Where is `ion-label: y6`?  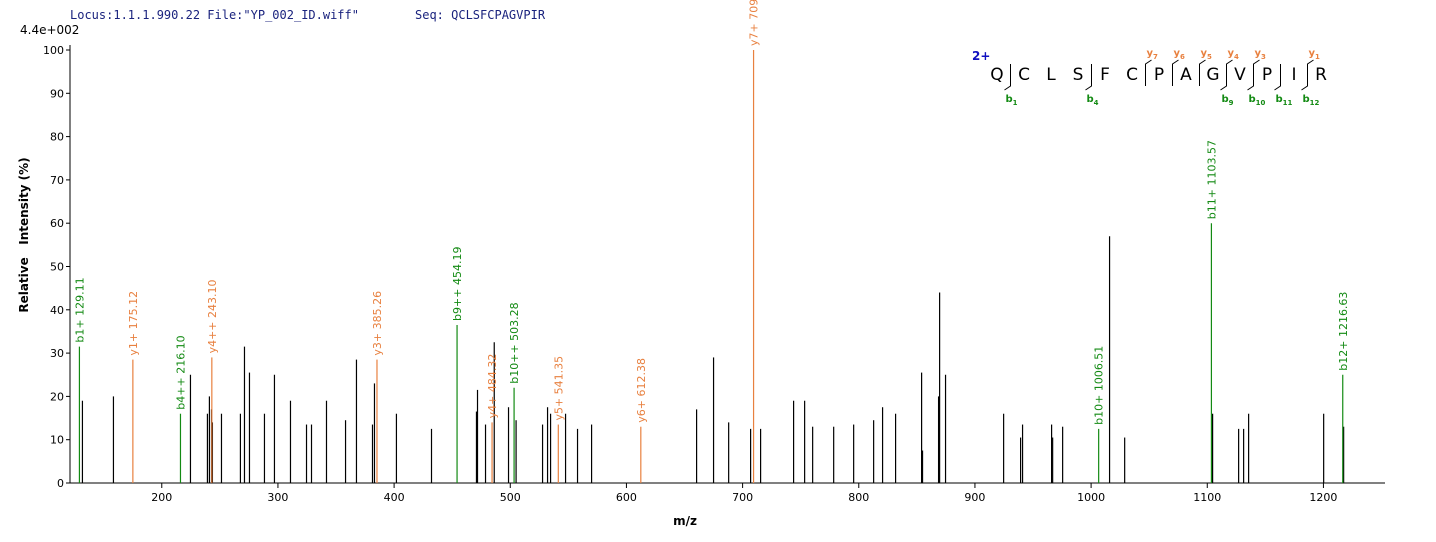
ion-label: y6 is located at coordinates (1180, 54).